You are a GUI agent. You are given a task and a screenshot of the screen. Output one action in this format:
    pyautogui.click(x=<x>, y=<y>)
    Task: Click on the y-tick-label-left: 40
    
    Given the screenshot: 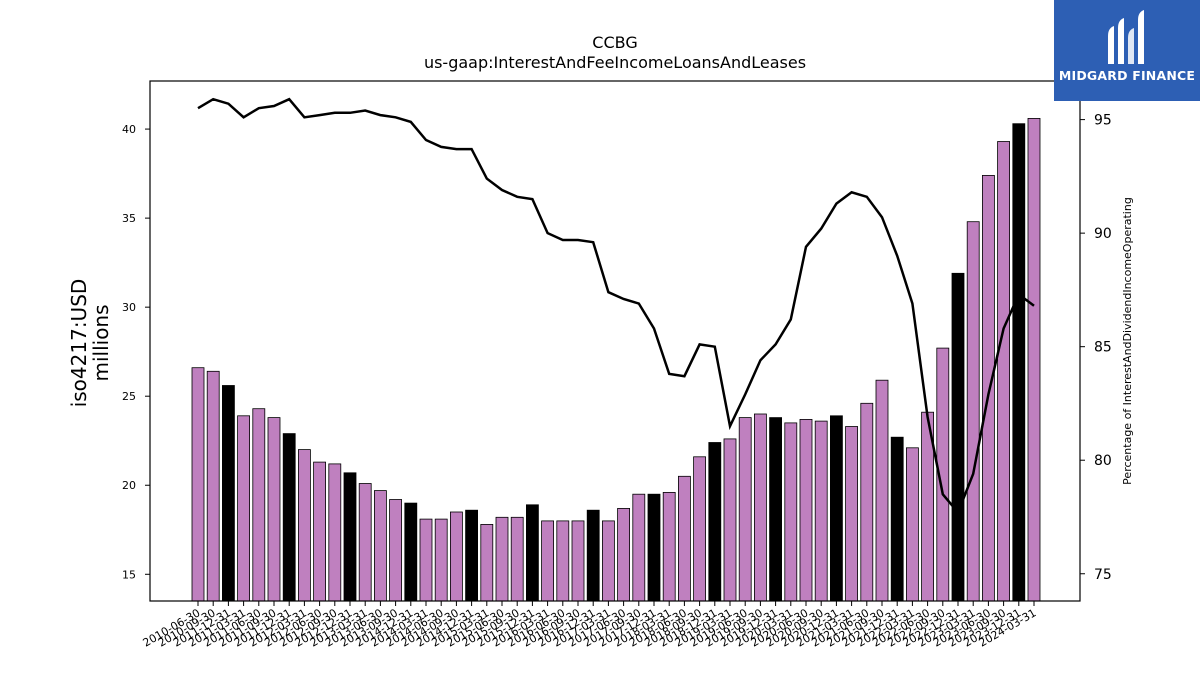 What is the action you would take?
    pyautogui.click(x=129, y=129)
    